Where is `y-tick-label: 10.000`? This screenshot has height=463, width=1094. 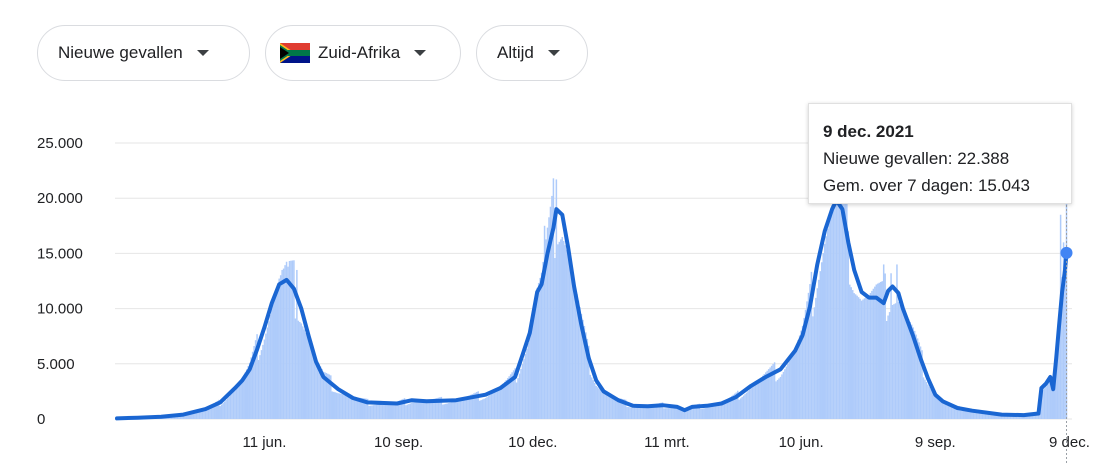 y-tick-label: 10.000 is located at coordinates (60, 309).